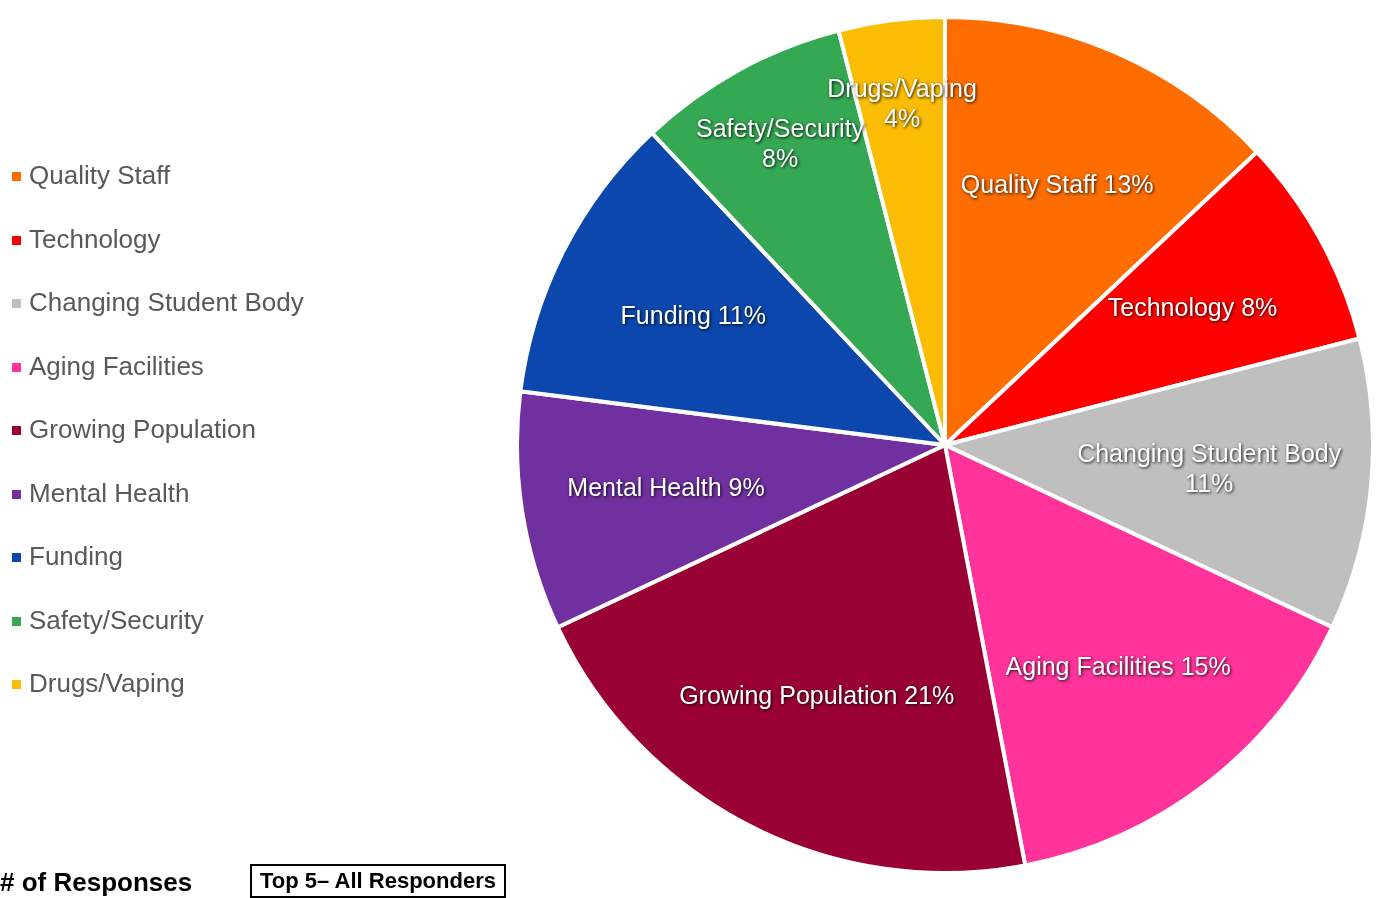 This screenshot has width=1387, height=898. Describe the element at coordinates (1171, 306) in the screenshot. I see `slice-label: Technology` at that location.